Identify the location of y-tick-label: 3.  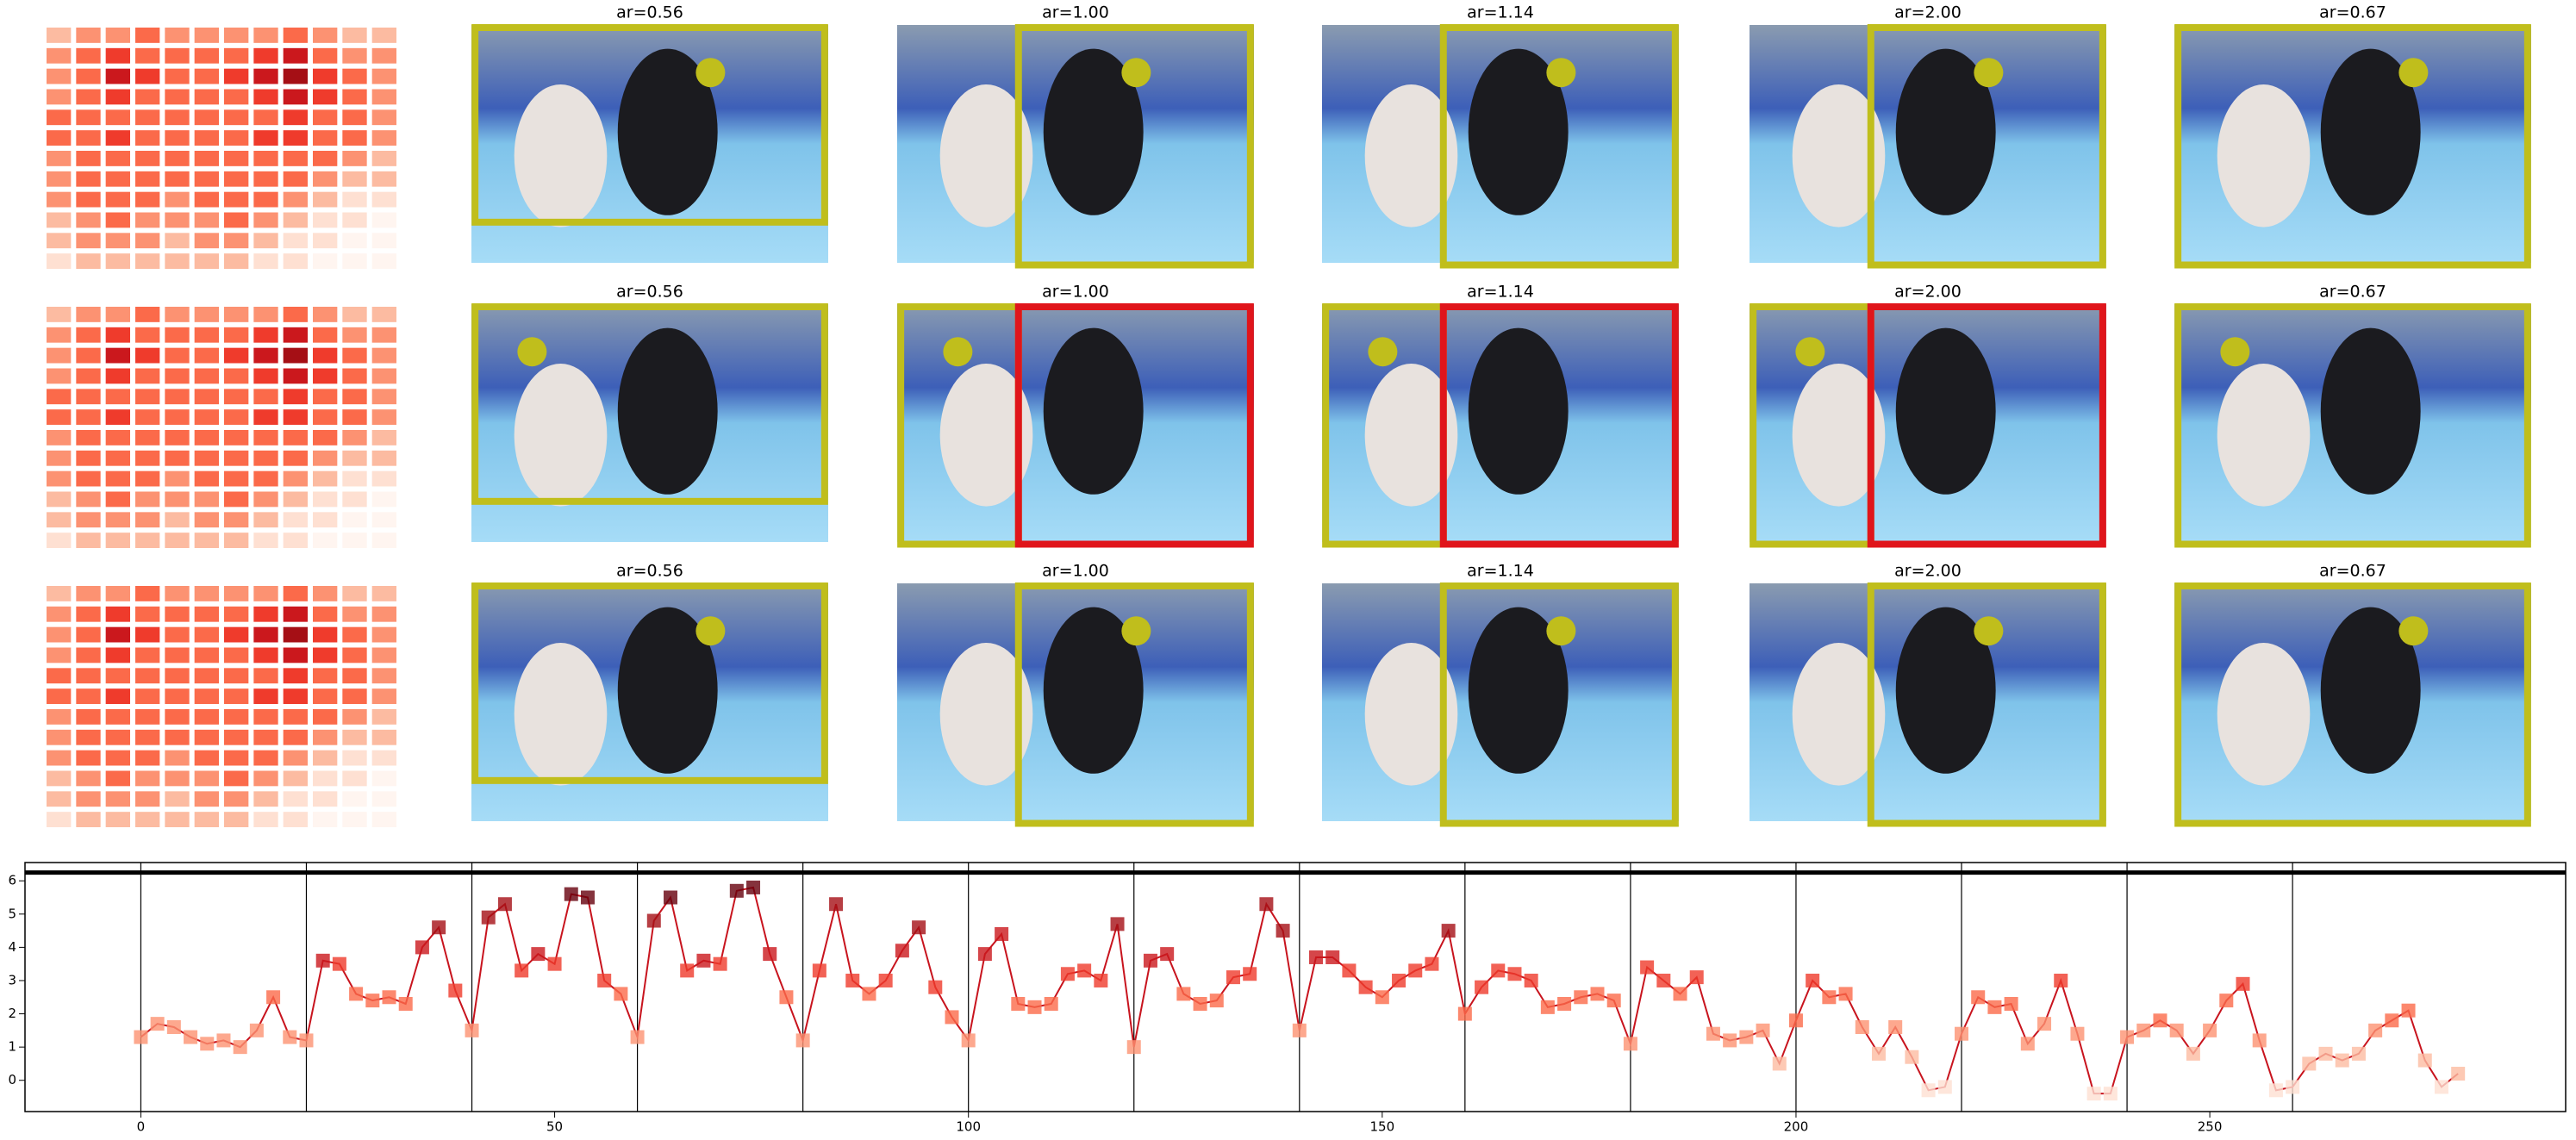
(12, 979).